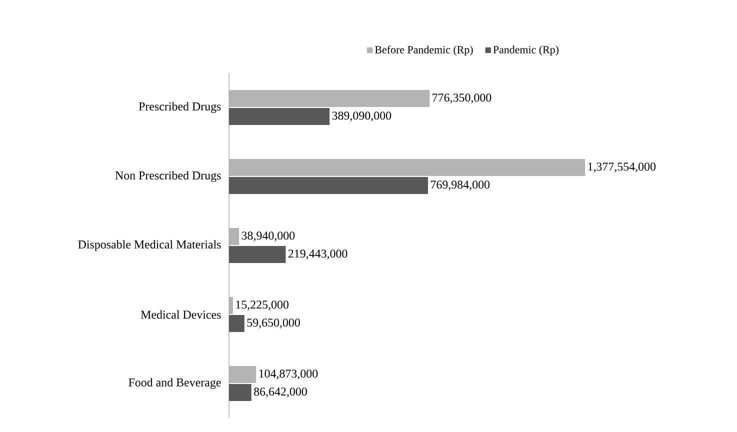 This screenshot has height=432, width=737. What do you see at coordinates (525, 51) in the screenshot?
I see `legend-label: Pandemic (Rp)` at bounding box center [525, 51].